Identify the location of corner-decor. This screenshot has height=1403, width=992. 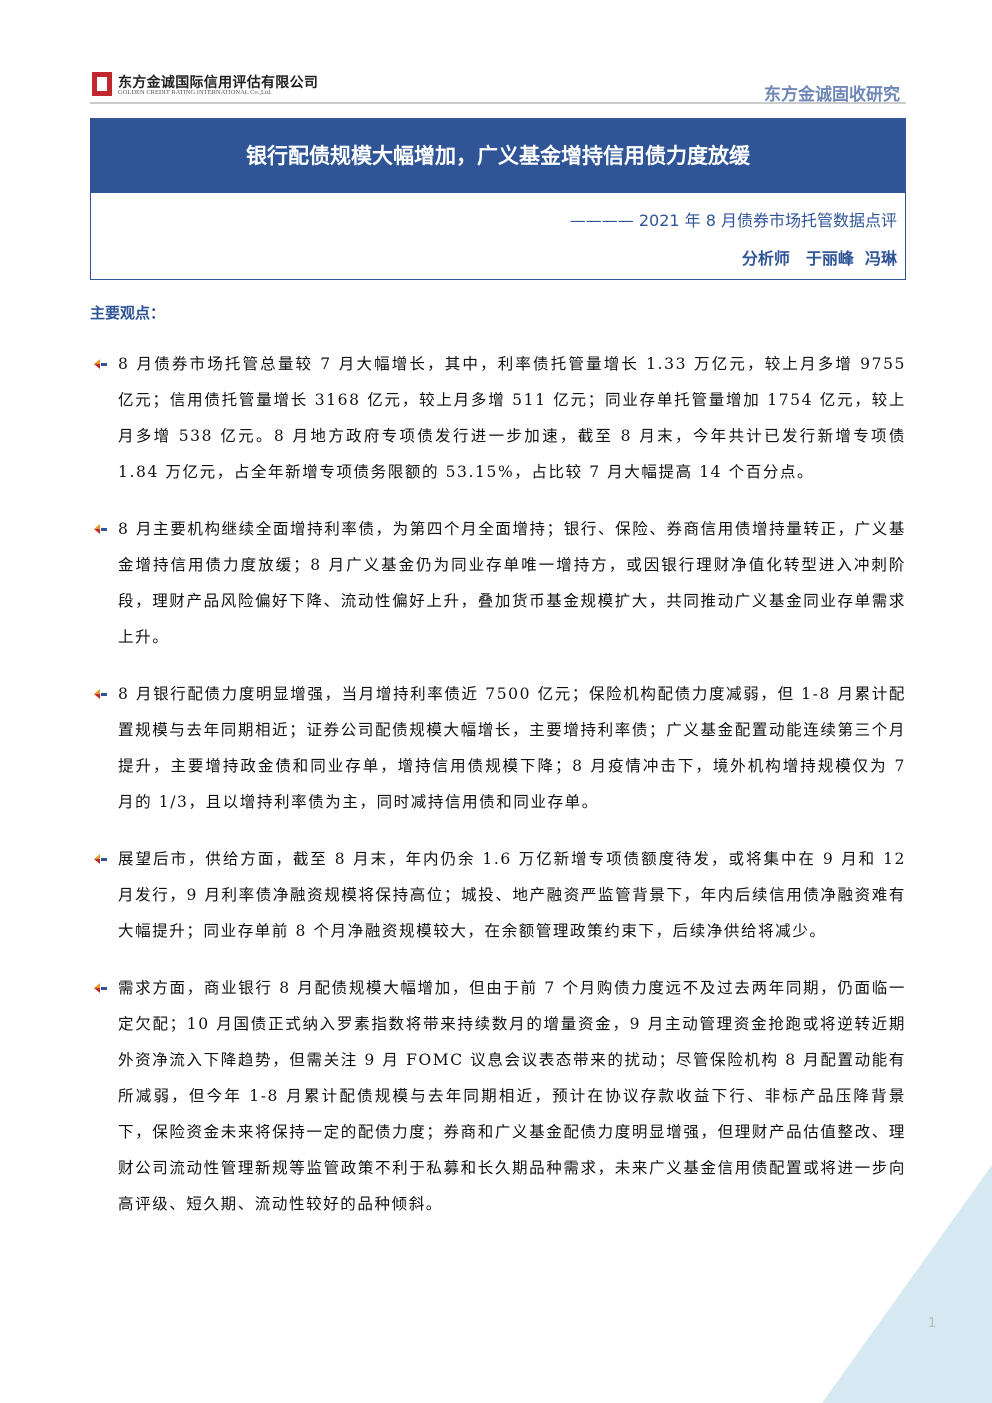
(907, 1284).